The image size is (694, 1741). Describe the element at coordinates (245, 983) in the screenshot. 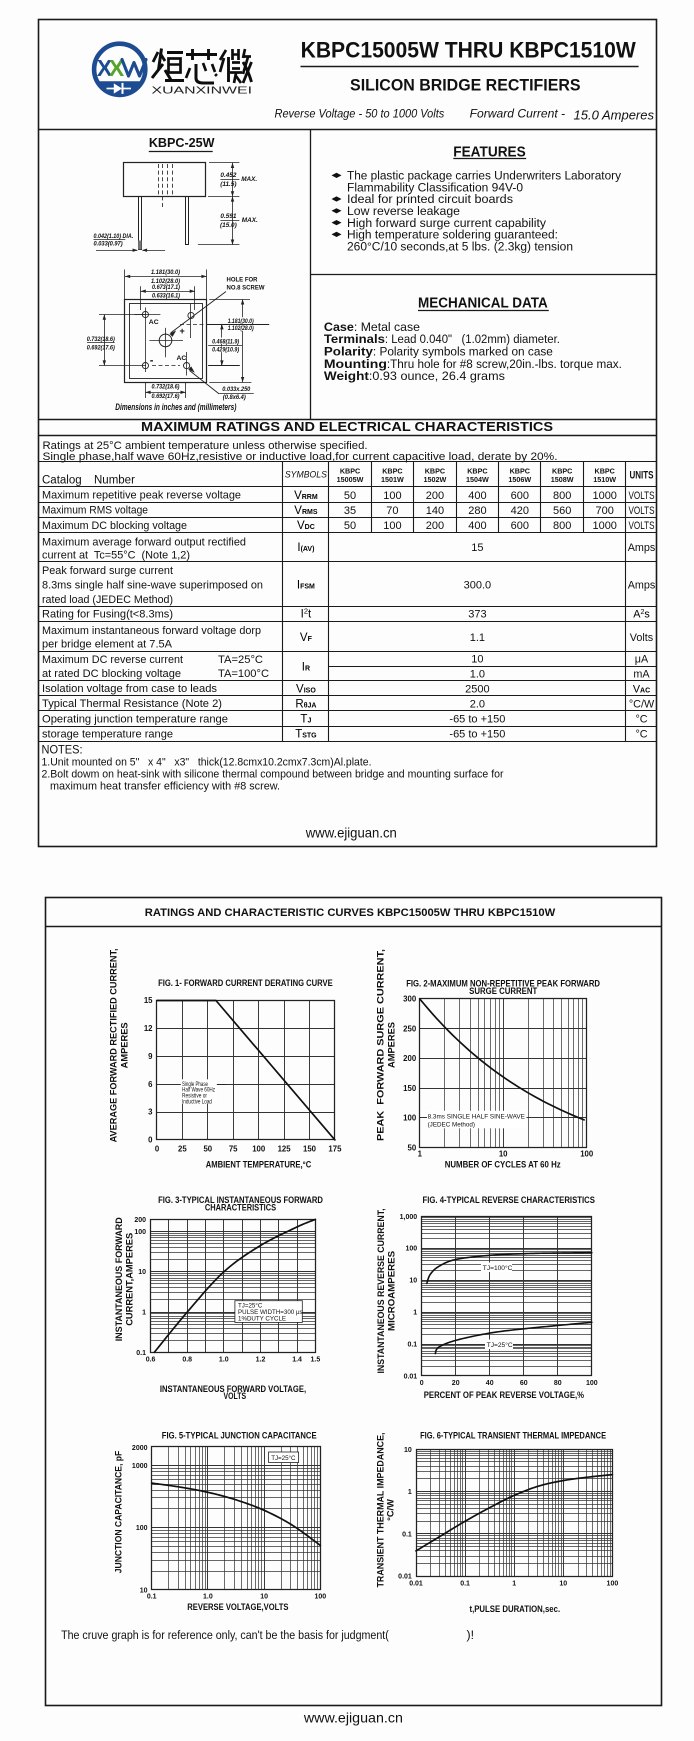

I see `svg-text:FIG. 1- FORWARD CURRENT DERATI: FIG. 1- FORWARD CURRENT DERATING CURVE` at that location.